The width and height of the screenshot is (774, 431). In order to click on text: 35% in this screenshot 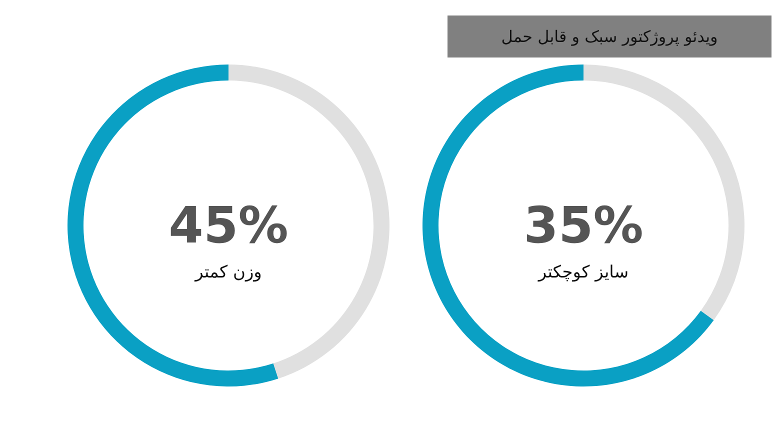, I will do `click(584, 225)`.